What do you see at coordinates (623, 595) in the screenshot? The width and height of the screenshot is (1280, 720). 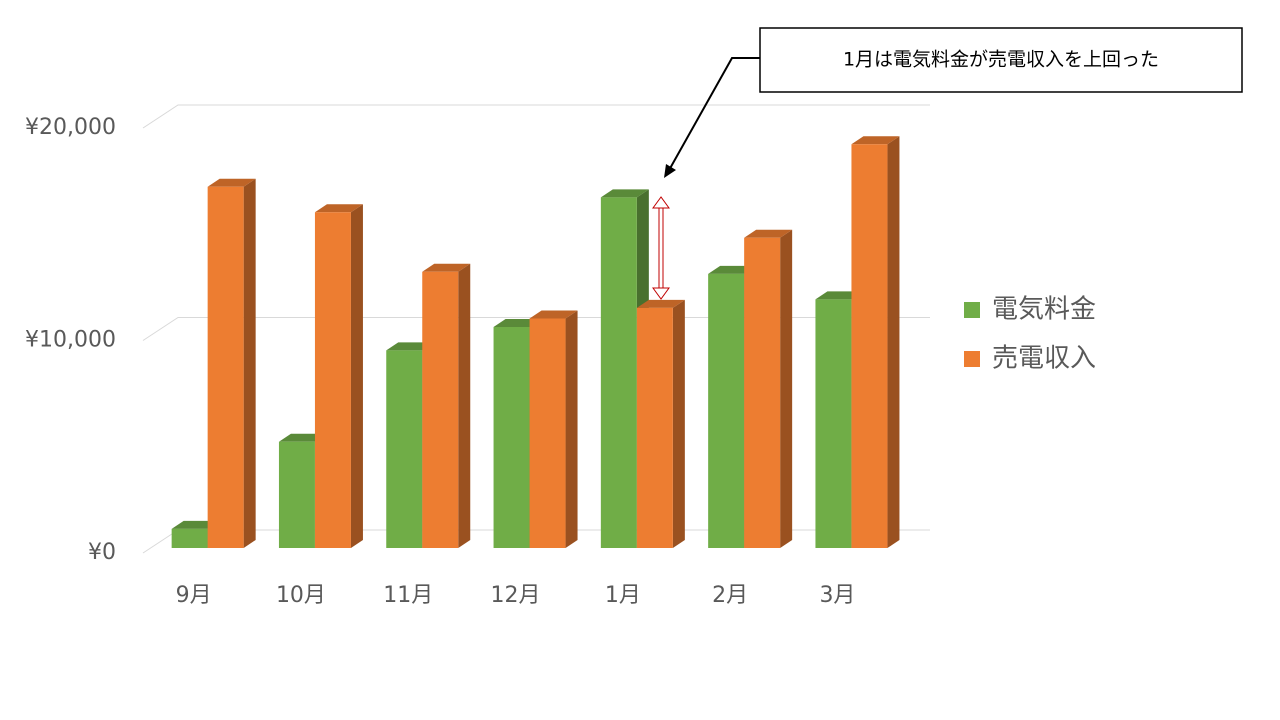 I see `x-tick-label: 1月` at bounding box center [623, 595].